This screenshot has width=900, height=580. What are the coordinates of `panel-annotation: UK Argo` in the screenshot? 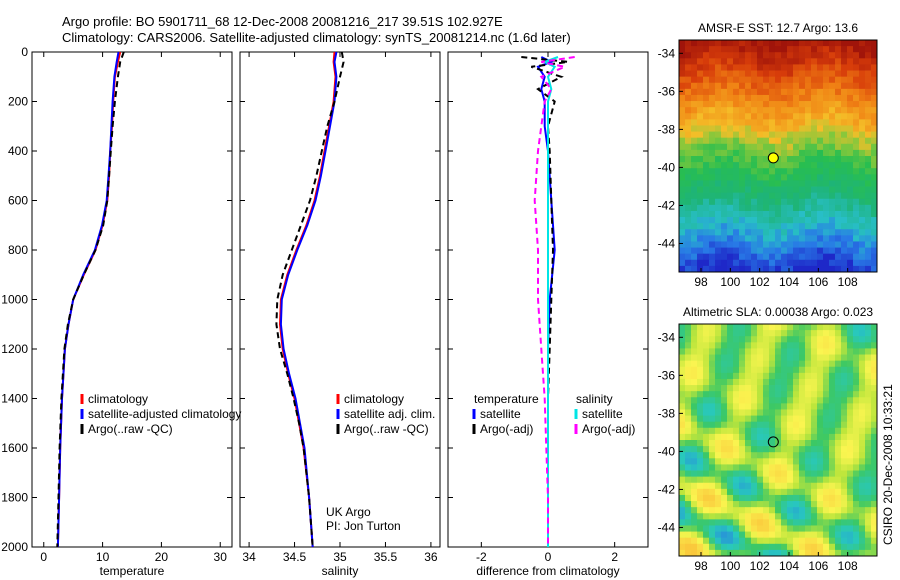 It's located at (348, 512).